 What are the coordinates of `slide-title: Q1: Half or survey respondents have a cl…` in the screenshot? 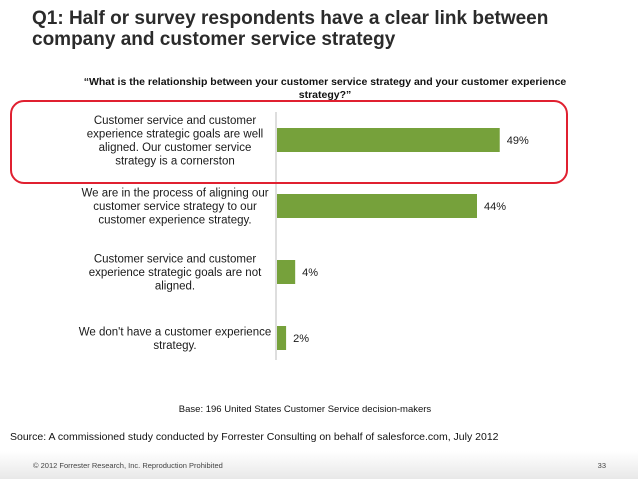 It's located at (290, 29).